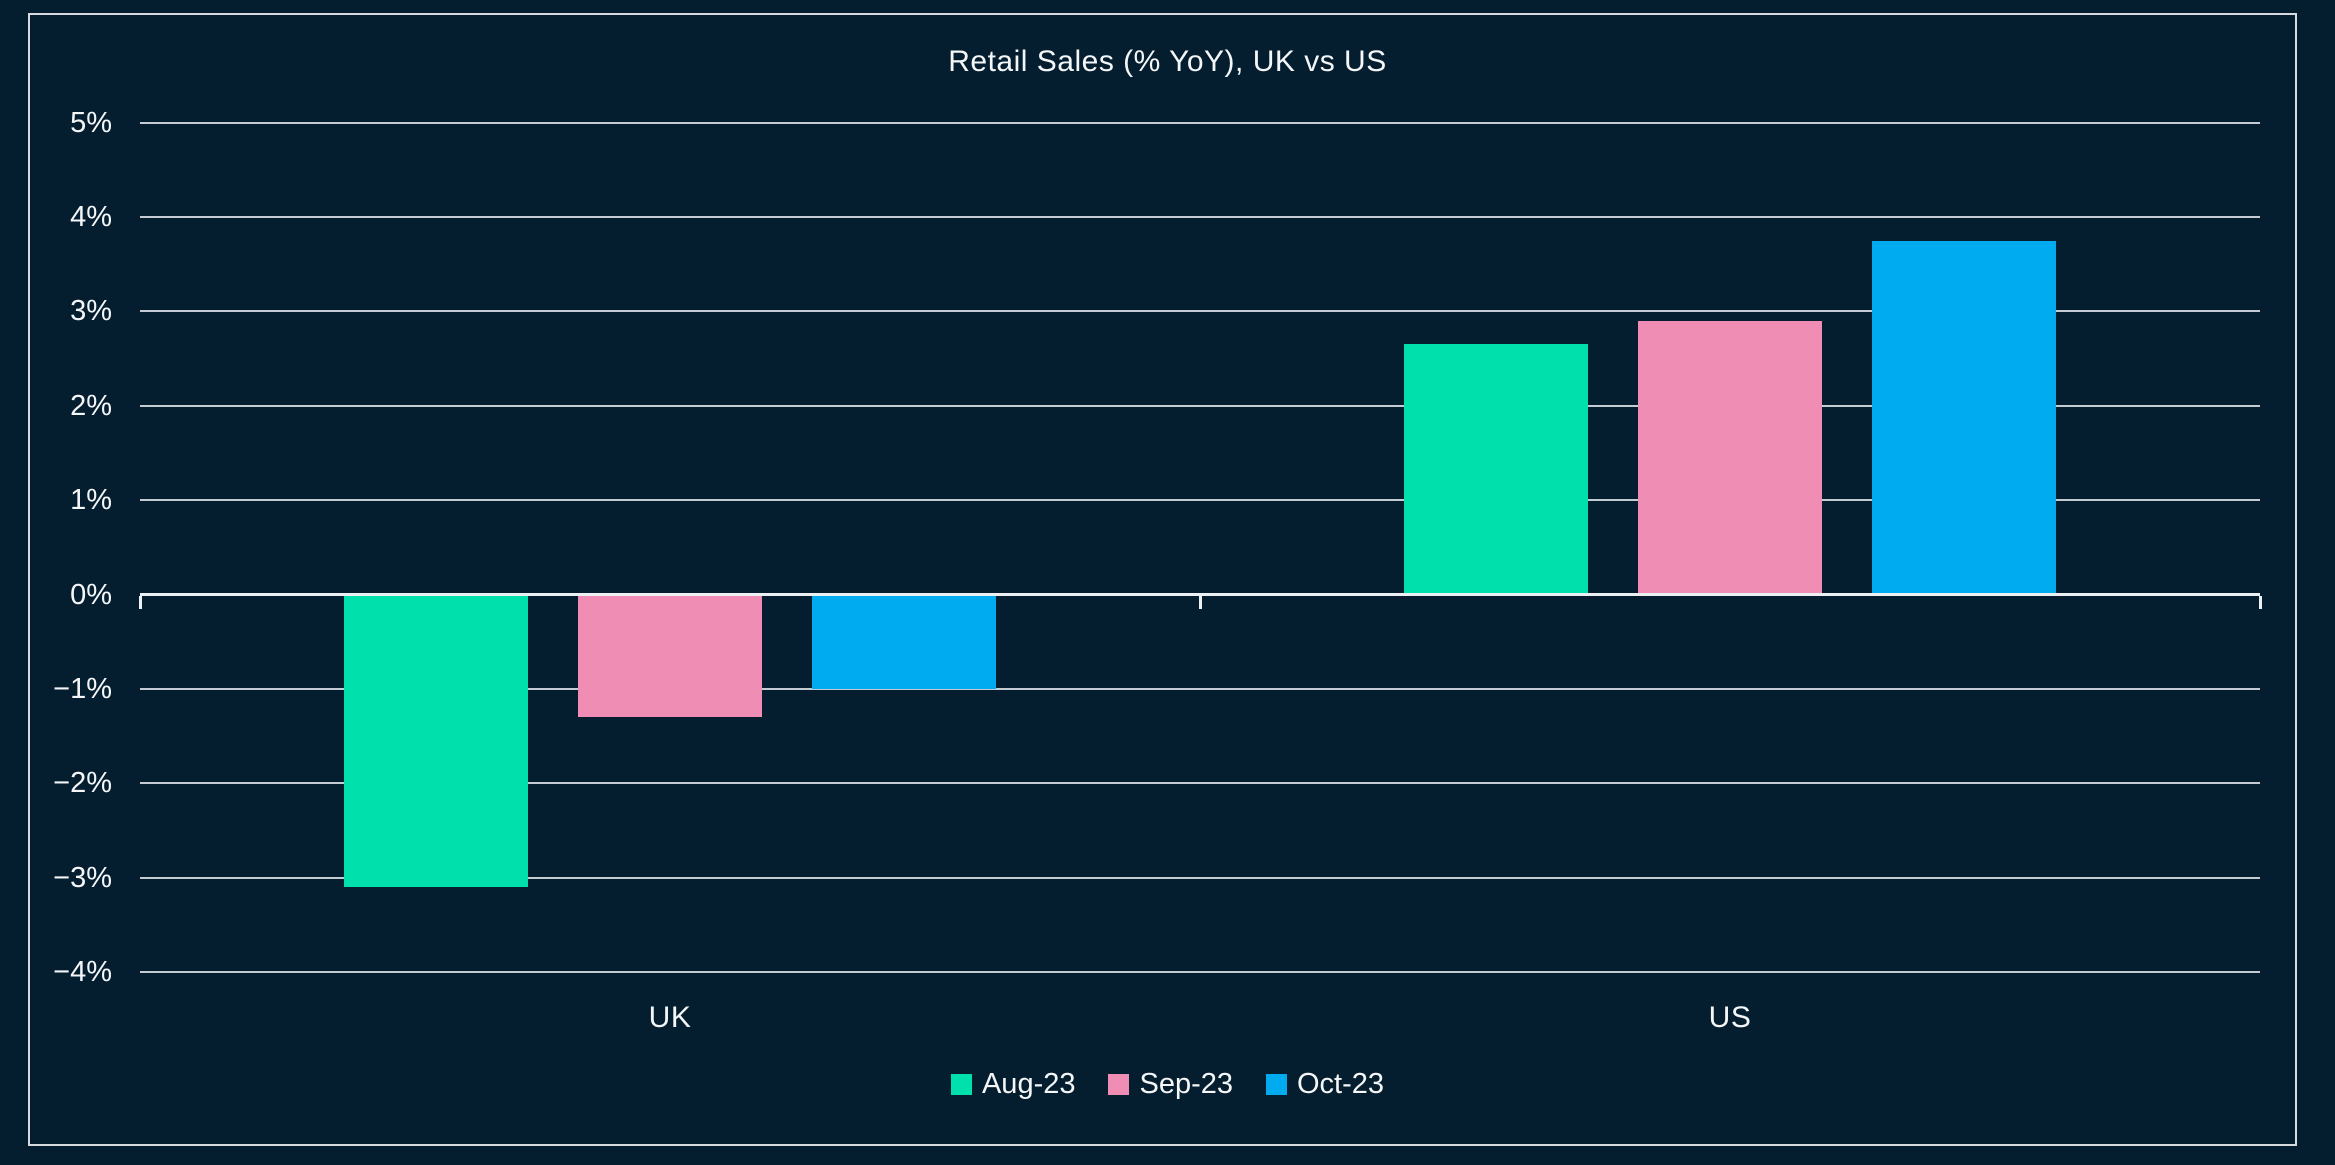  What do you see at coordinates (1341, 1084) in the screenshot?
I see `legend-label: Oct-23` at bounding box center [1341, 1084].